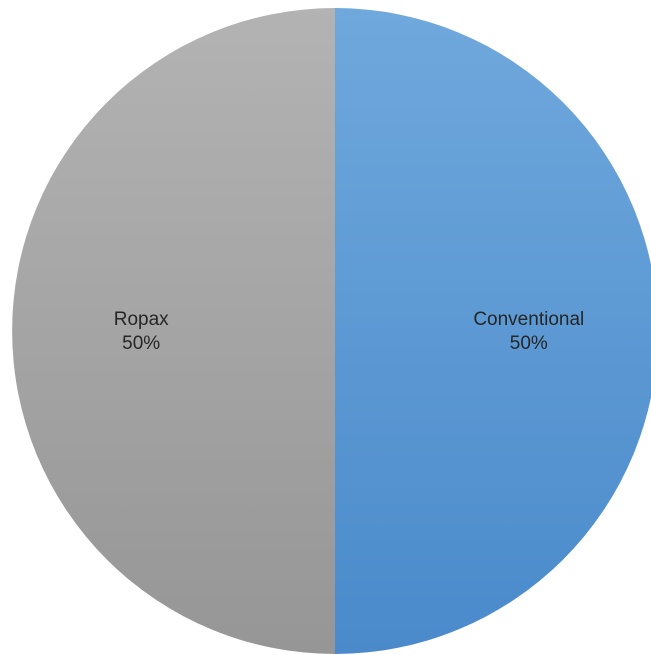 The width and height of the screenshot is (651, 655). I want to click on slice-category-label: Conventional, so click(528, 319).